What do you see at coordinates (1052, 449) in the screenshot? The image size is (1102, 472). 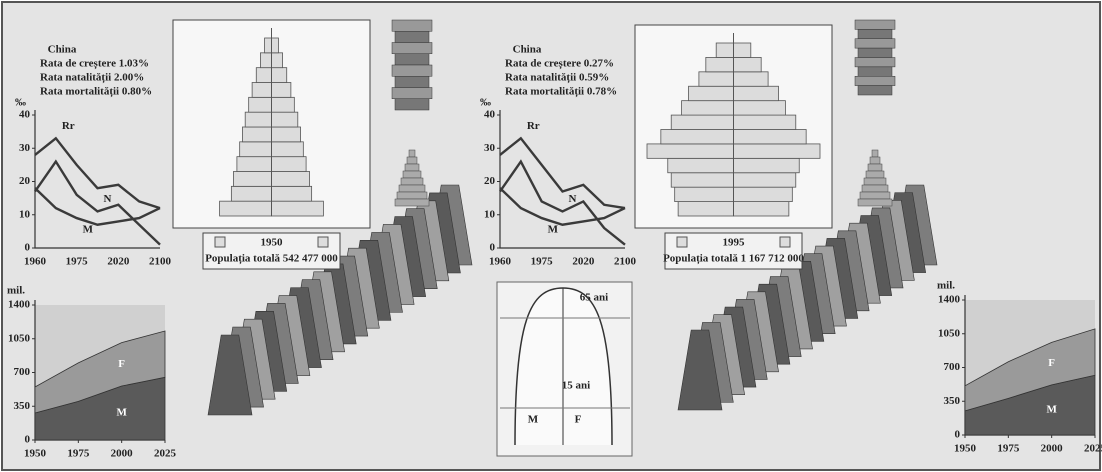 I see `x-tick-label: 2000` at bounding box center [1052, 449].